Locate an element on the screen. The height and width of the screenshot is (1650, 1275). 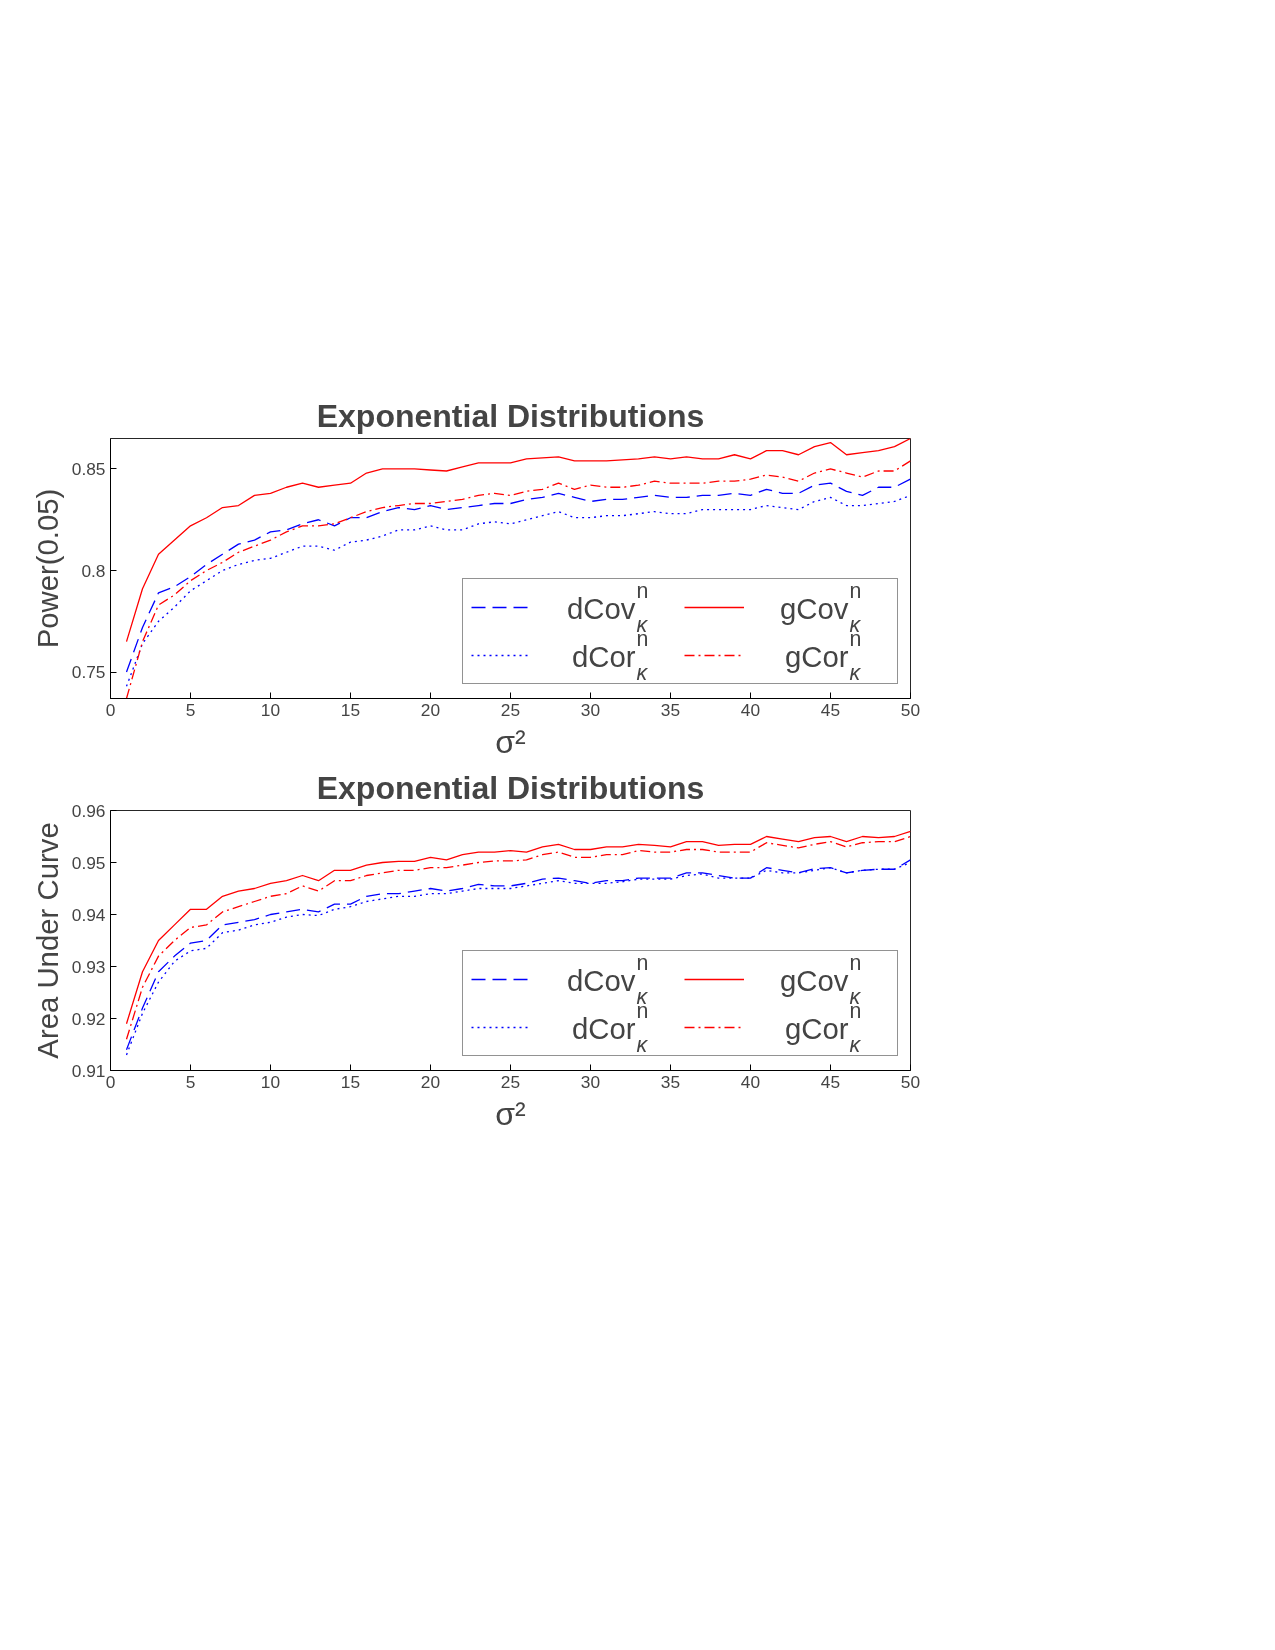
y-tick-label: 0.94 is located at coordinates (88, 914).